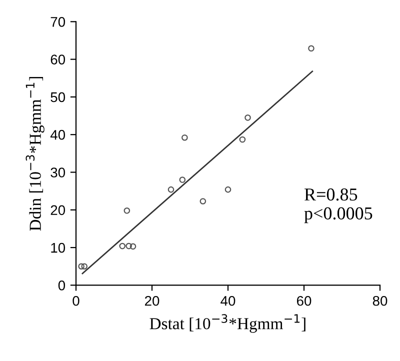 Image resolution: width=400 pixels, height=361 pixels. I want to click on y-tick-label: 70, so click(58, 21).